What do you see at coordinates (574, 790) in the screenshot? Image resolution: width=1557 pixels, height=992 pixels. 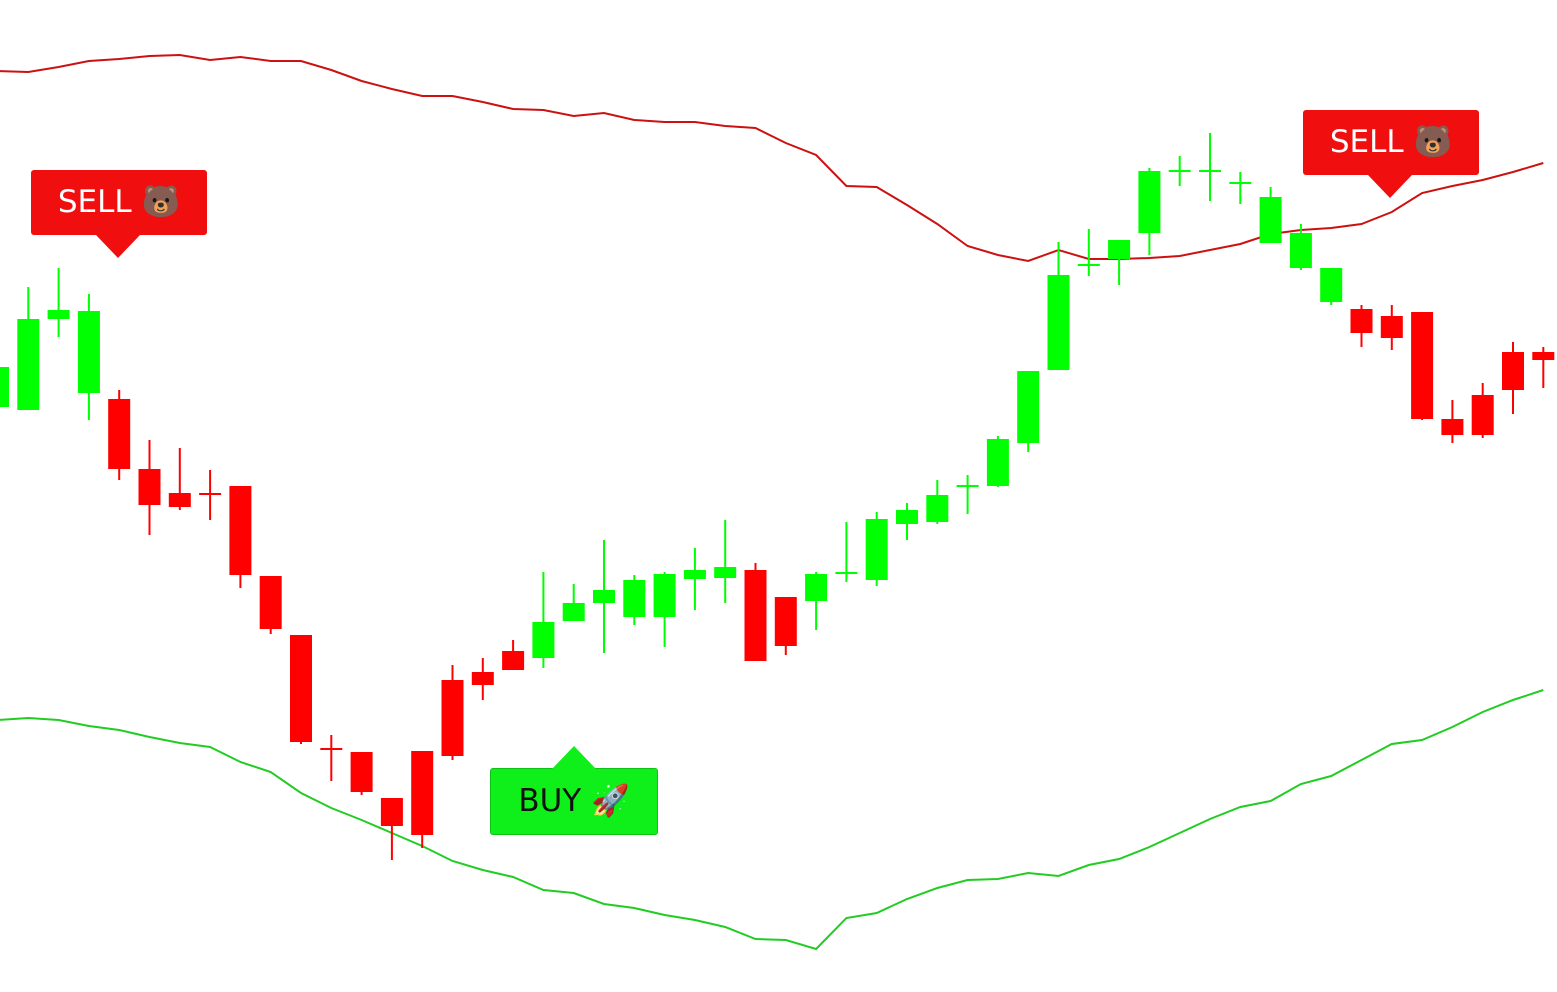 I see `buy-signal: BUY 🚀` at bounding box center [574, 790].